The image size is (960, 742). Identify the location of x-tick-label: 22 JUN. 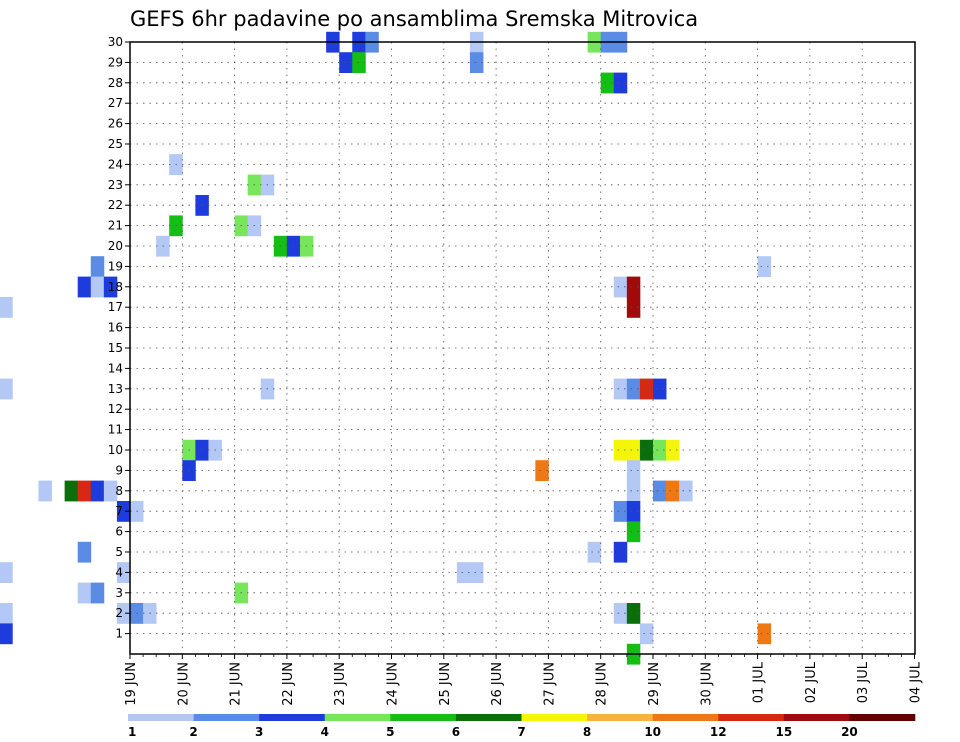
(288, 684).